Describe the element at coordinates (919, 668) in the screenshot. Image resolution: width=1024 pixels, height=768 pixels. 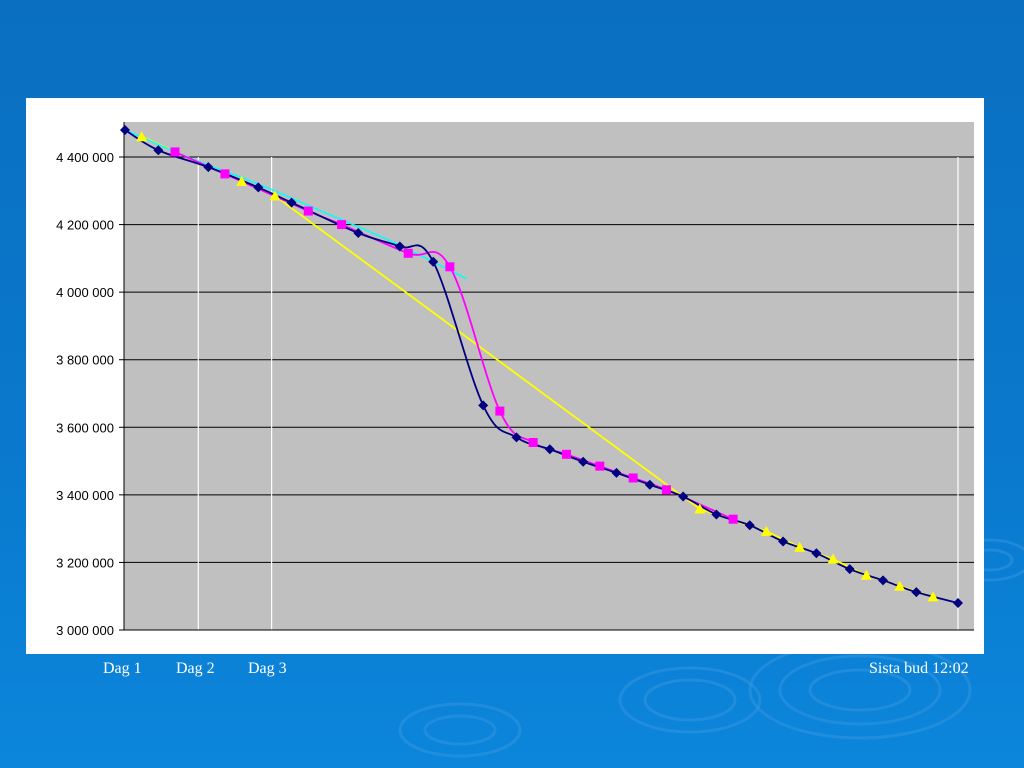
I see `x-label-final-bid: Sista bud 12:02` at that location.